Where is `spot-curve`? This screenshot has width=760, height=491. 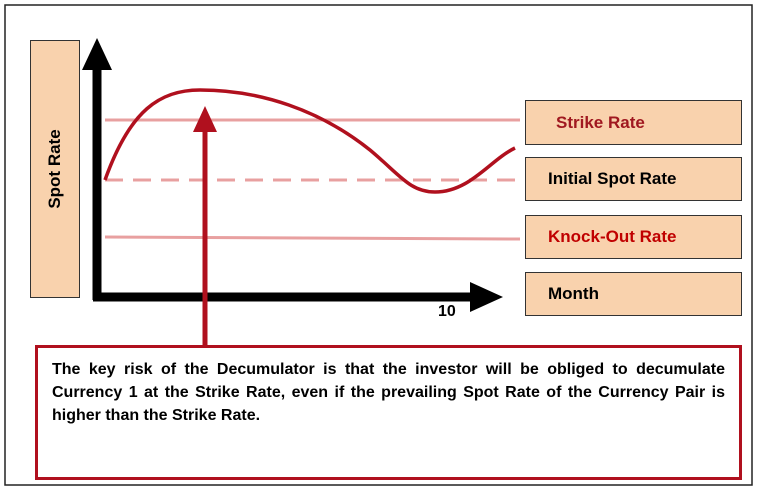 spot-curve is located at coordinates (309, 141).